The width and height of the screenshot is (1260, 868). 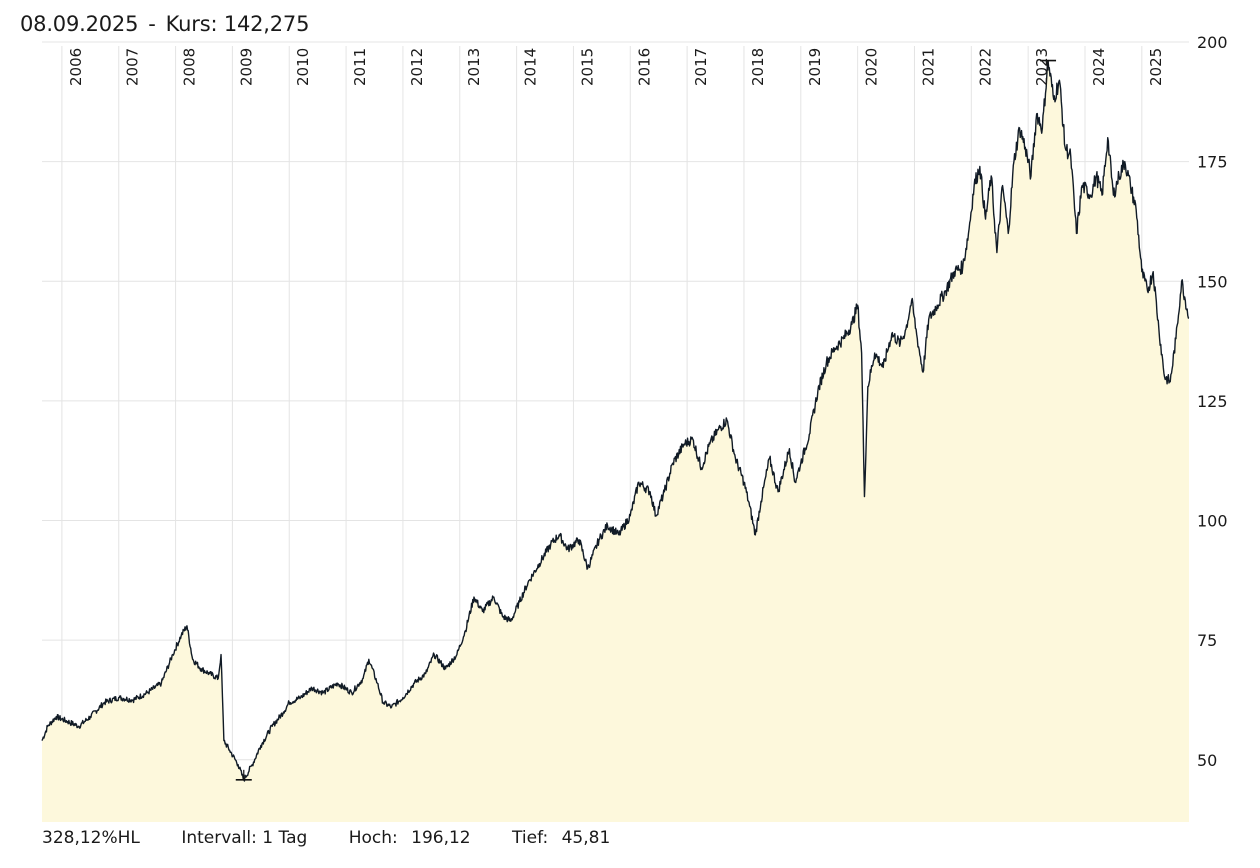 What do you see at coordinates (872, 67) in the screenshot?
I see `year-tick-label: 2020` at bounding box center [872, 67].